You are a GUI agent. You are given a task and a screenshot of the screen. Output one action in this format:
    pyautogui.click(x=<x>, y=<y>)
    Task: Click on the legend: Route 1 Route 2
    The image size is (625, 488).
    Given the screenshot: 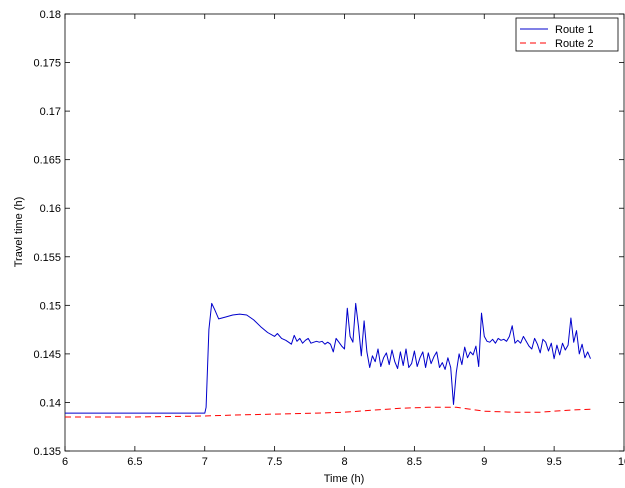 What is the action you would take?
    pyautogui.click(x=567, y=34)
    